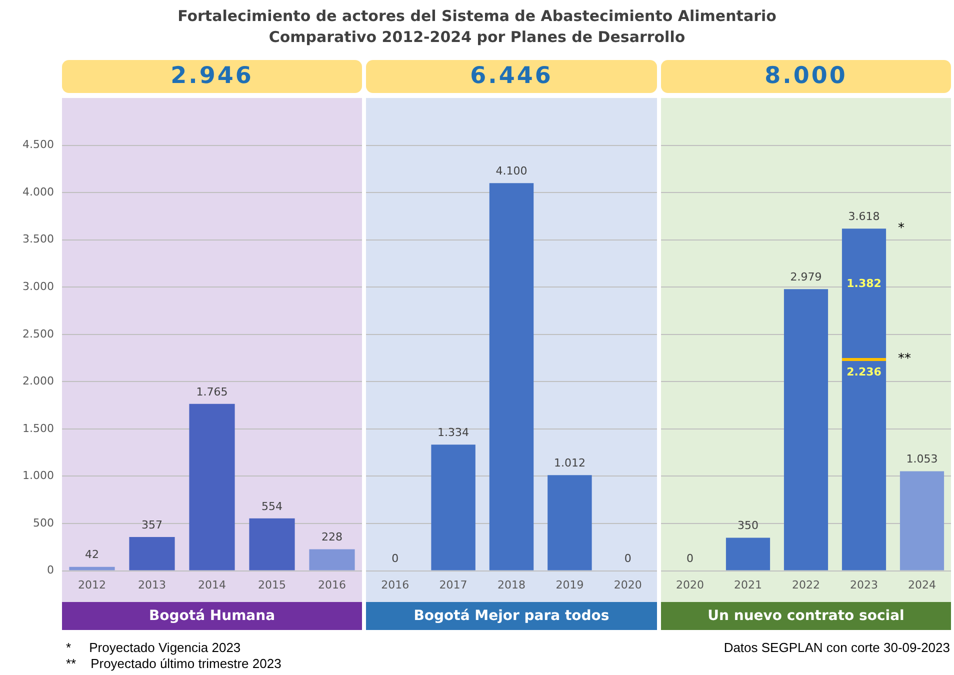 The image size is (954, 675). What do you see at coordinates (806, 277) in the screenshot?
I see `data-label: 2.979` at bounding box center [806, 277].